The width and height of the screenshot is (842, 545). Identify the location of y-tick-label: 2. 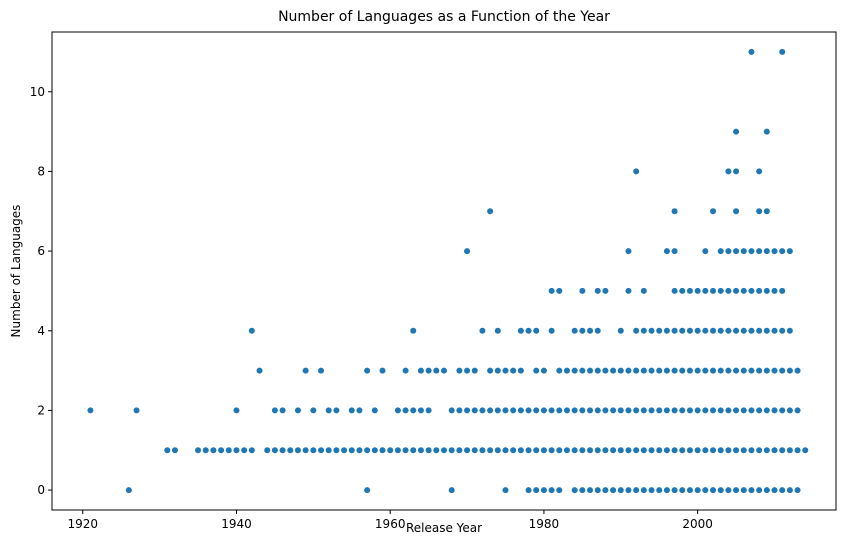
(41, 410).